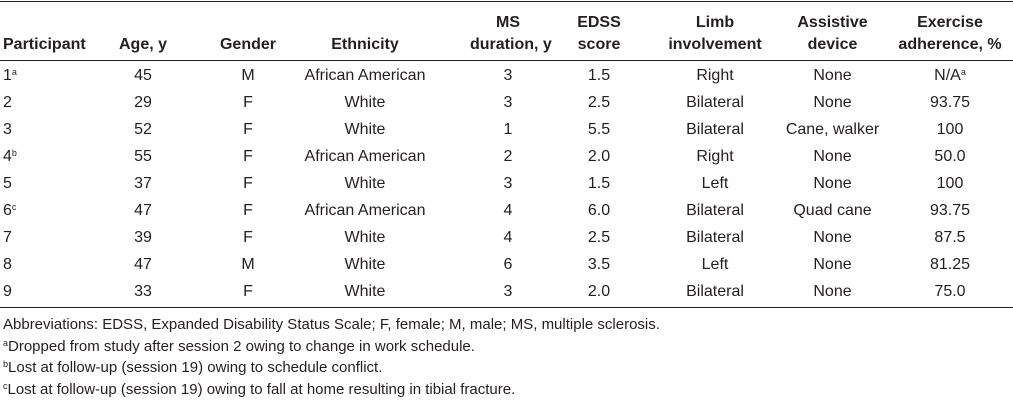  I want to click on footnote-marker: b, so click(14, 153).